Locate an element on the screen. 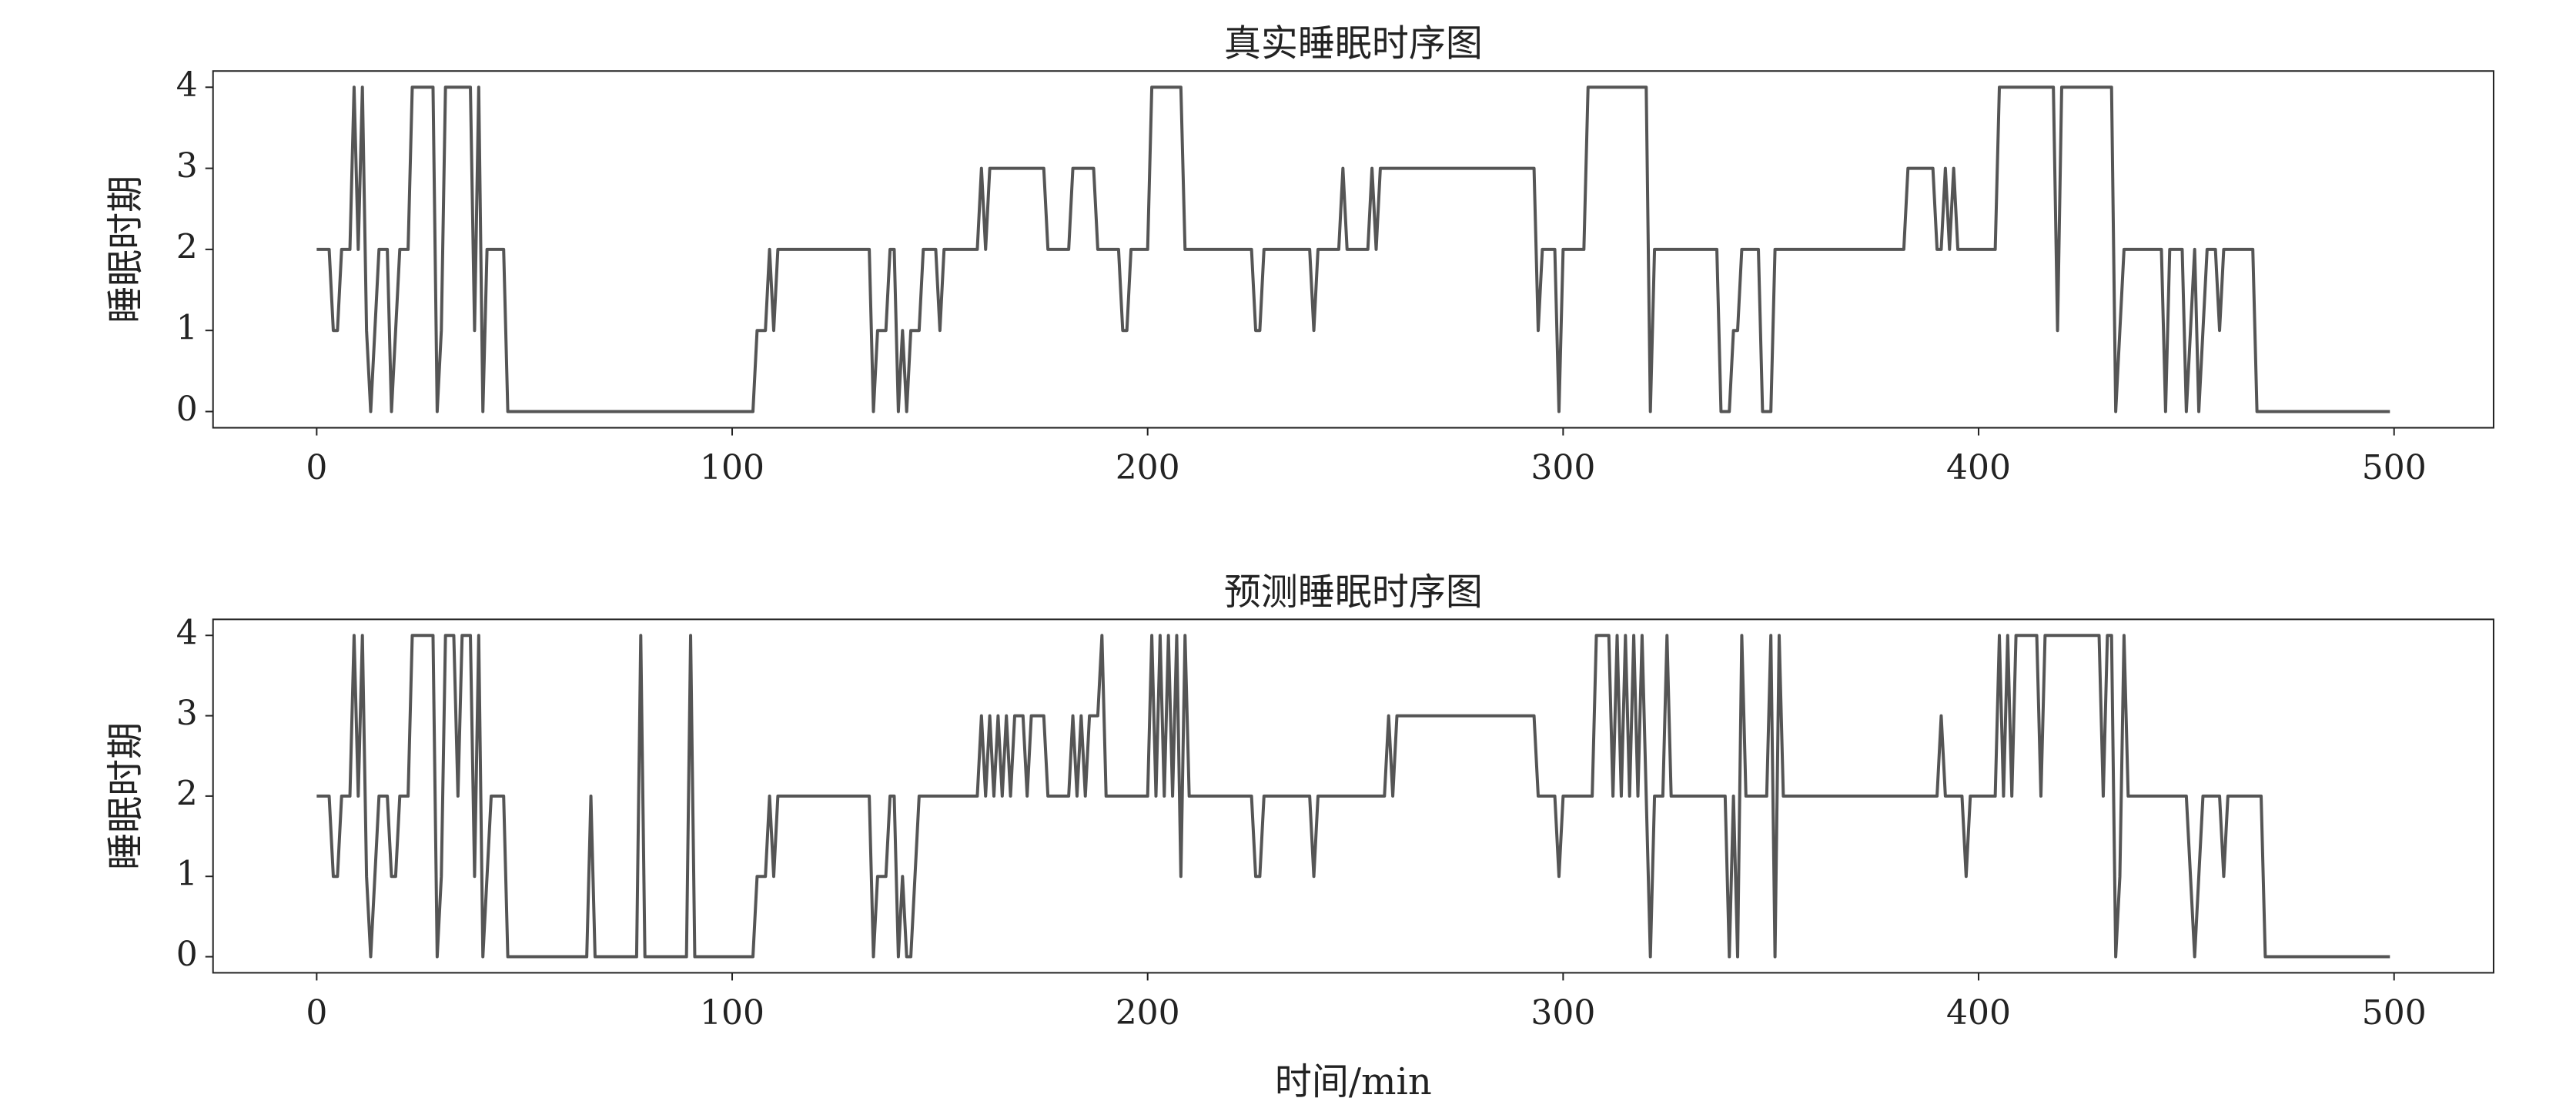  chart-title: 真实睡眠时序图 is located at coordinates (1354, 43).